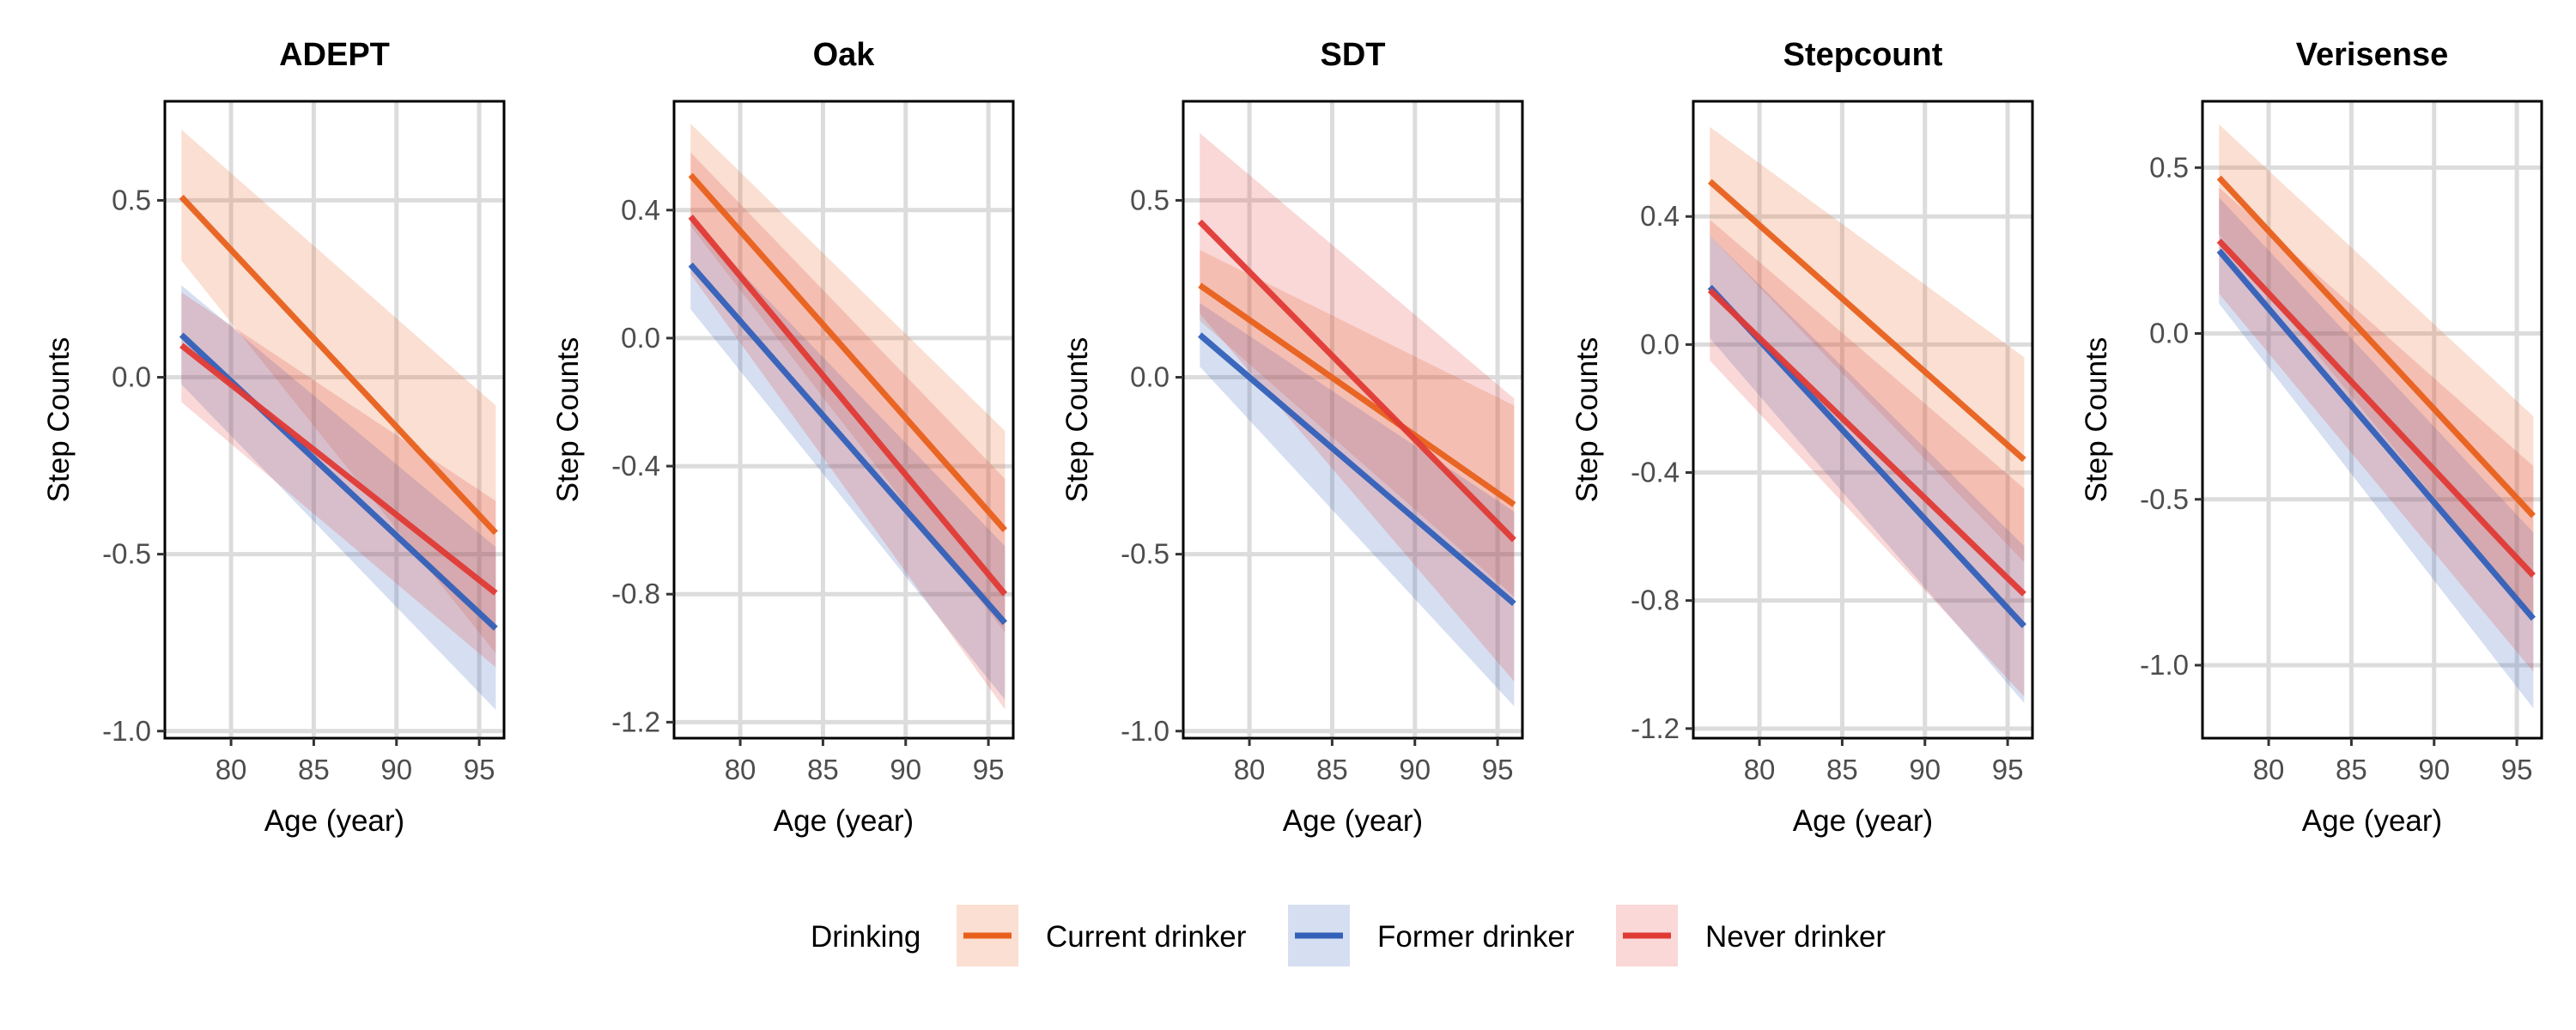 This screenshot has width=2576, height=1030. I want to click on legend-label: Never drinker, so click(1795, 937).